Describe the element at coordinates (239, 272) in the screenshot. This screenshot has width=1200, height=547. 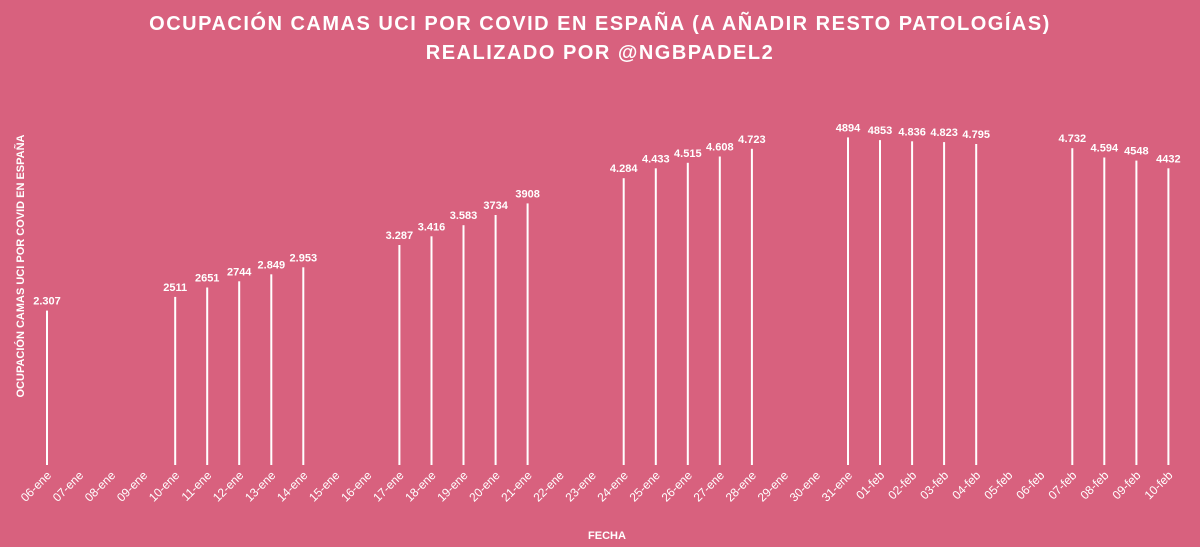
I see `data-label: 2744` at that location.